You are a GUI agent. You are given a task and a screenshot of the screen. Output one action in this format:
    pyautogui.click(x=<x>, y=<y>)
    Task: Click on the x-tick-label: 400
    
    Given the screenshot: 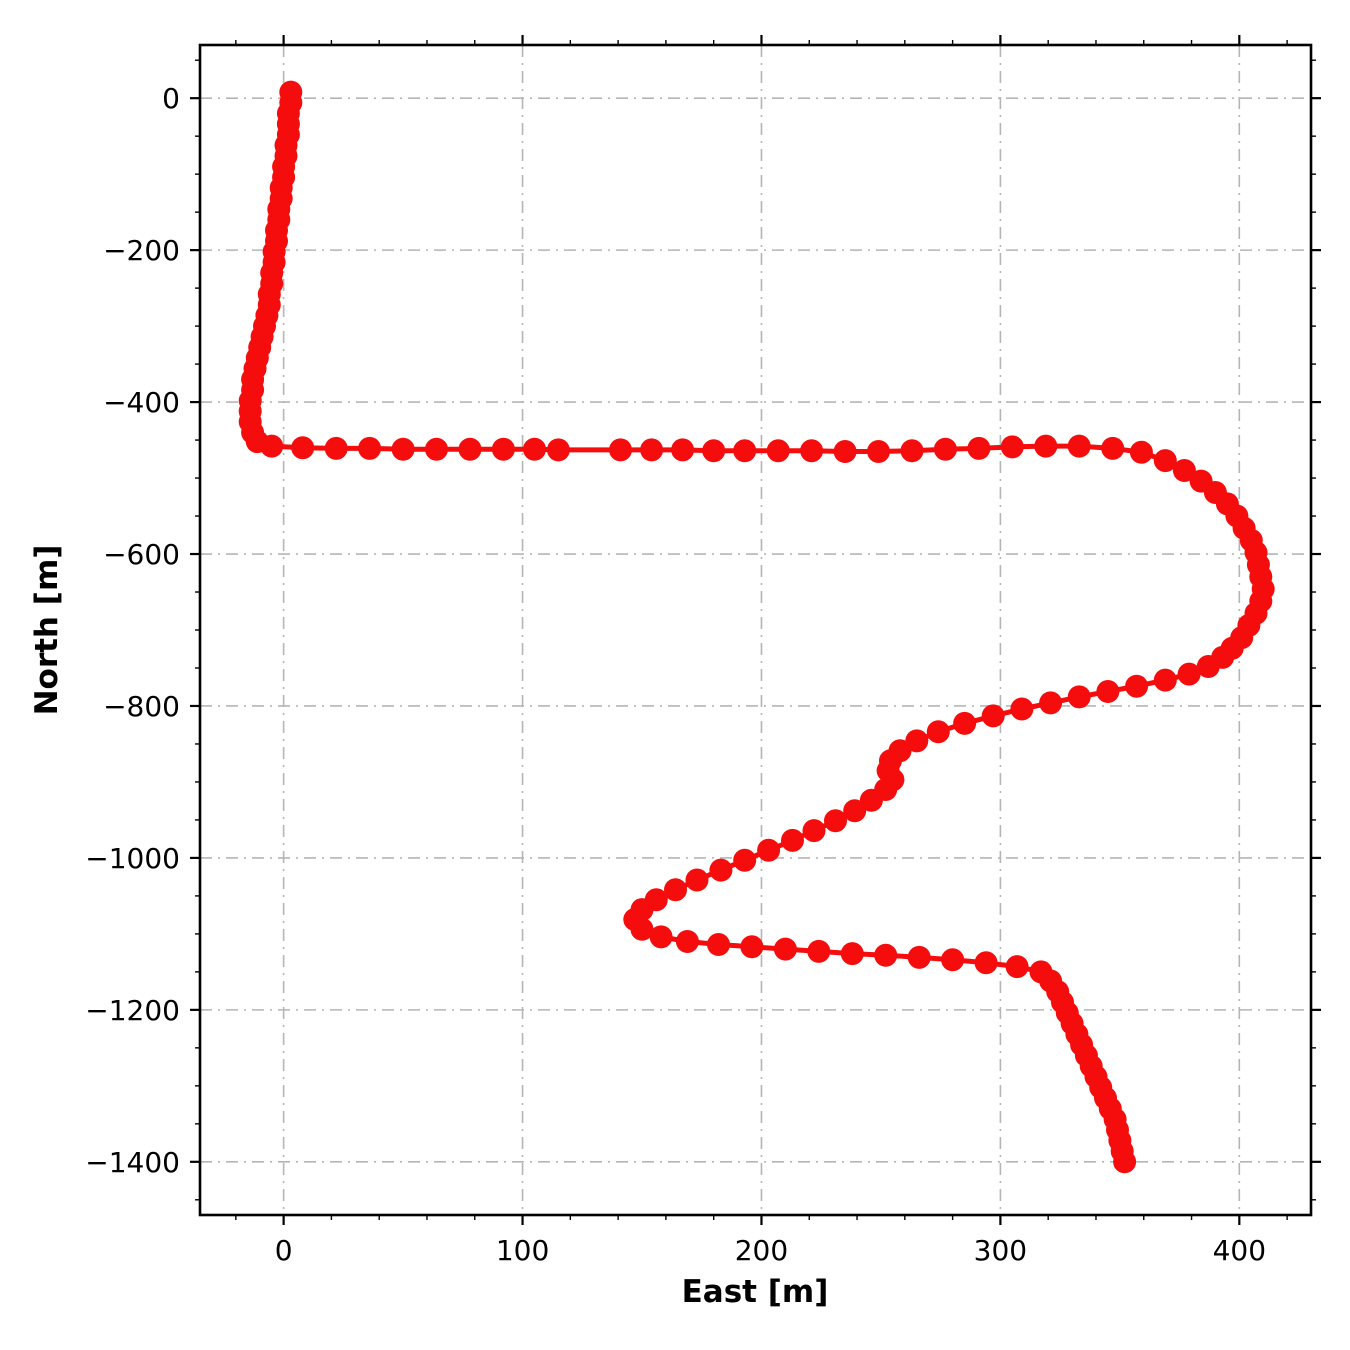 What is the action you would take?
    pyautogui.click(x=1239, y=1250)
    